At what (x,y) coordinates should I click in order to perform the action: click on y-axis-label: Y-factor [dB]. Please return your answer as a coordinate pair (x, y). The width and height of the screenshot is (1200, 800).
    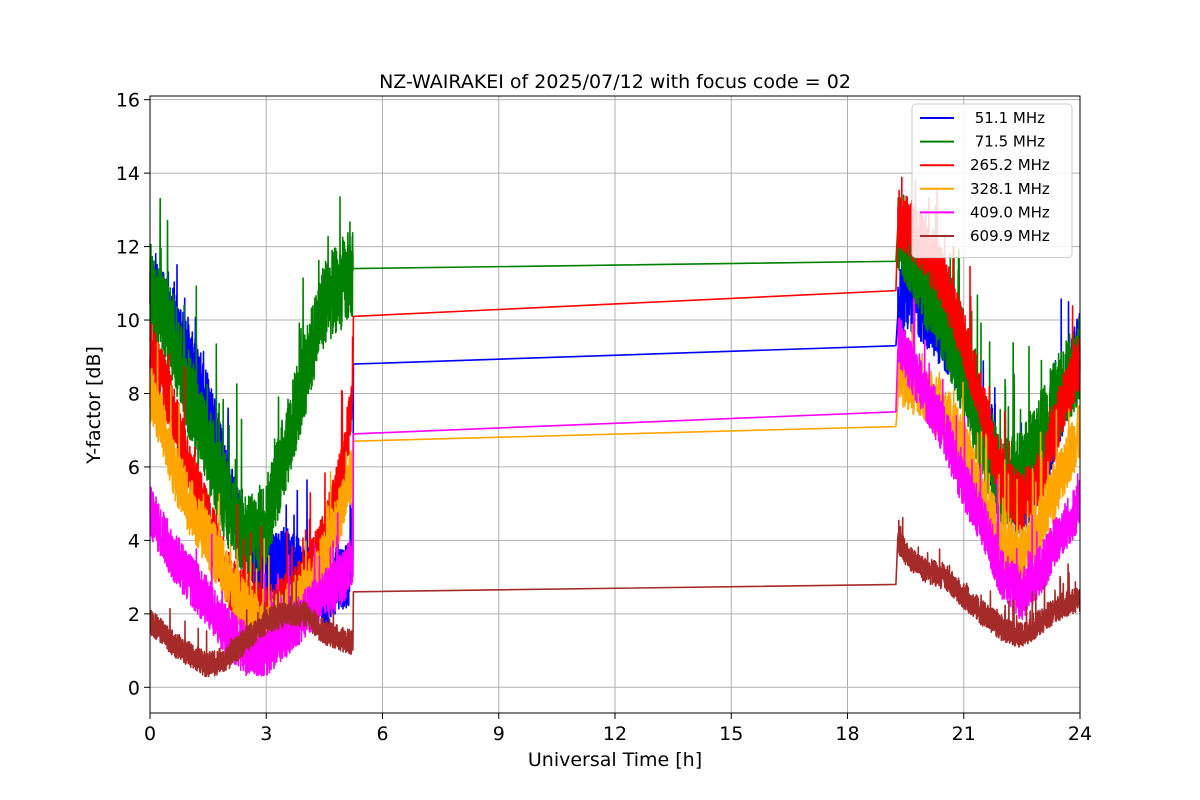
    Looking at the image, I should click on (94, 405).